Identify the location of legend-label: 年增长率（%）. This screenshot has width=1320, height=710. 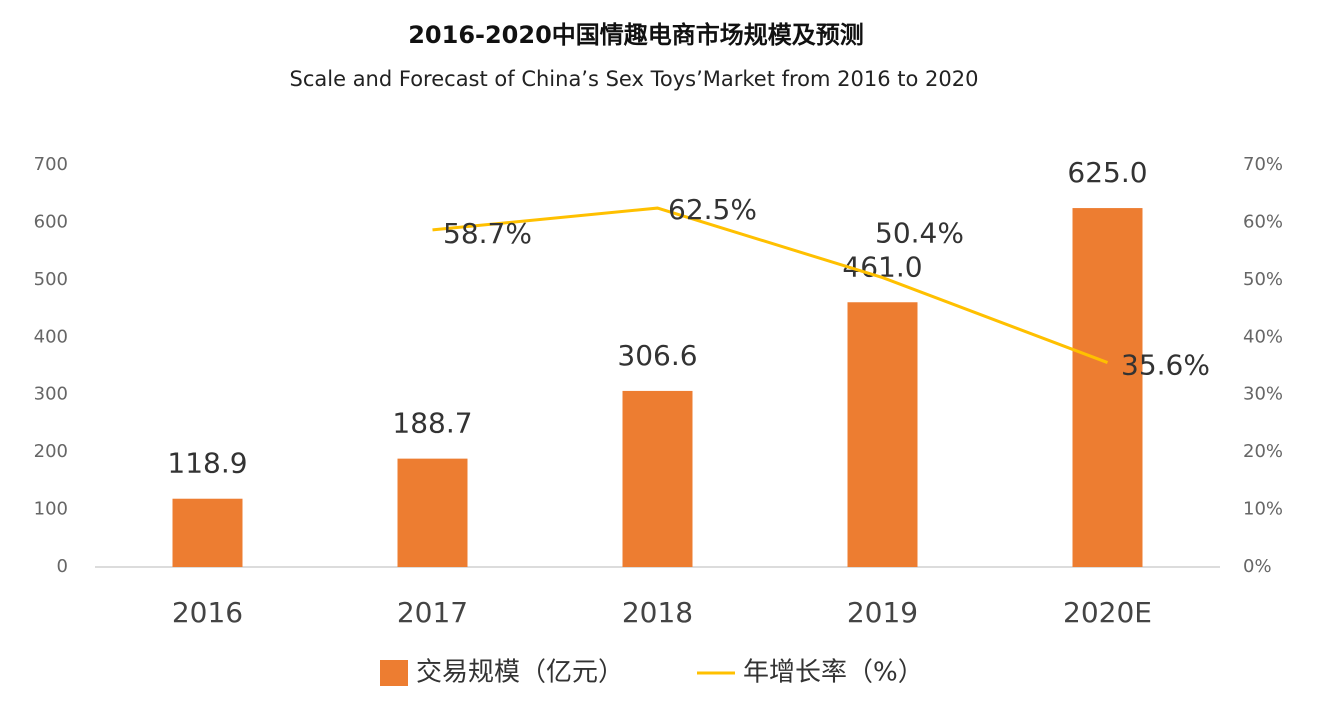
(833, 673).